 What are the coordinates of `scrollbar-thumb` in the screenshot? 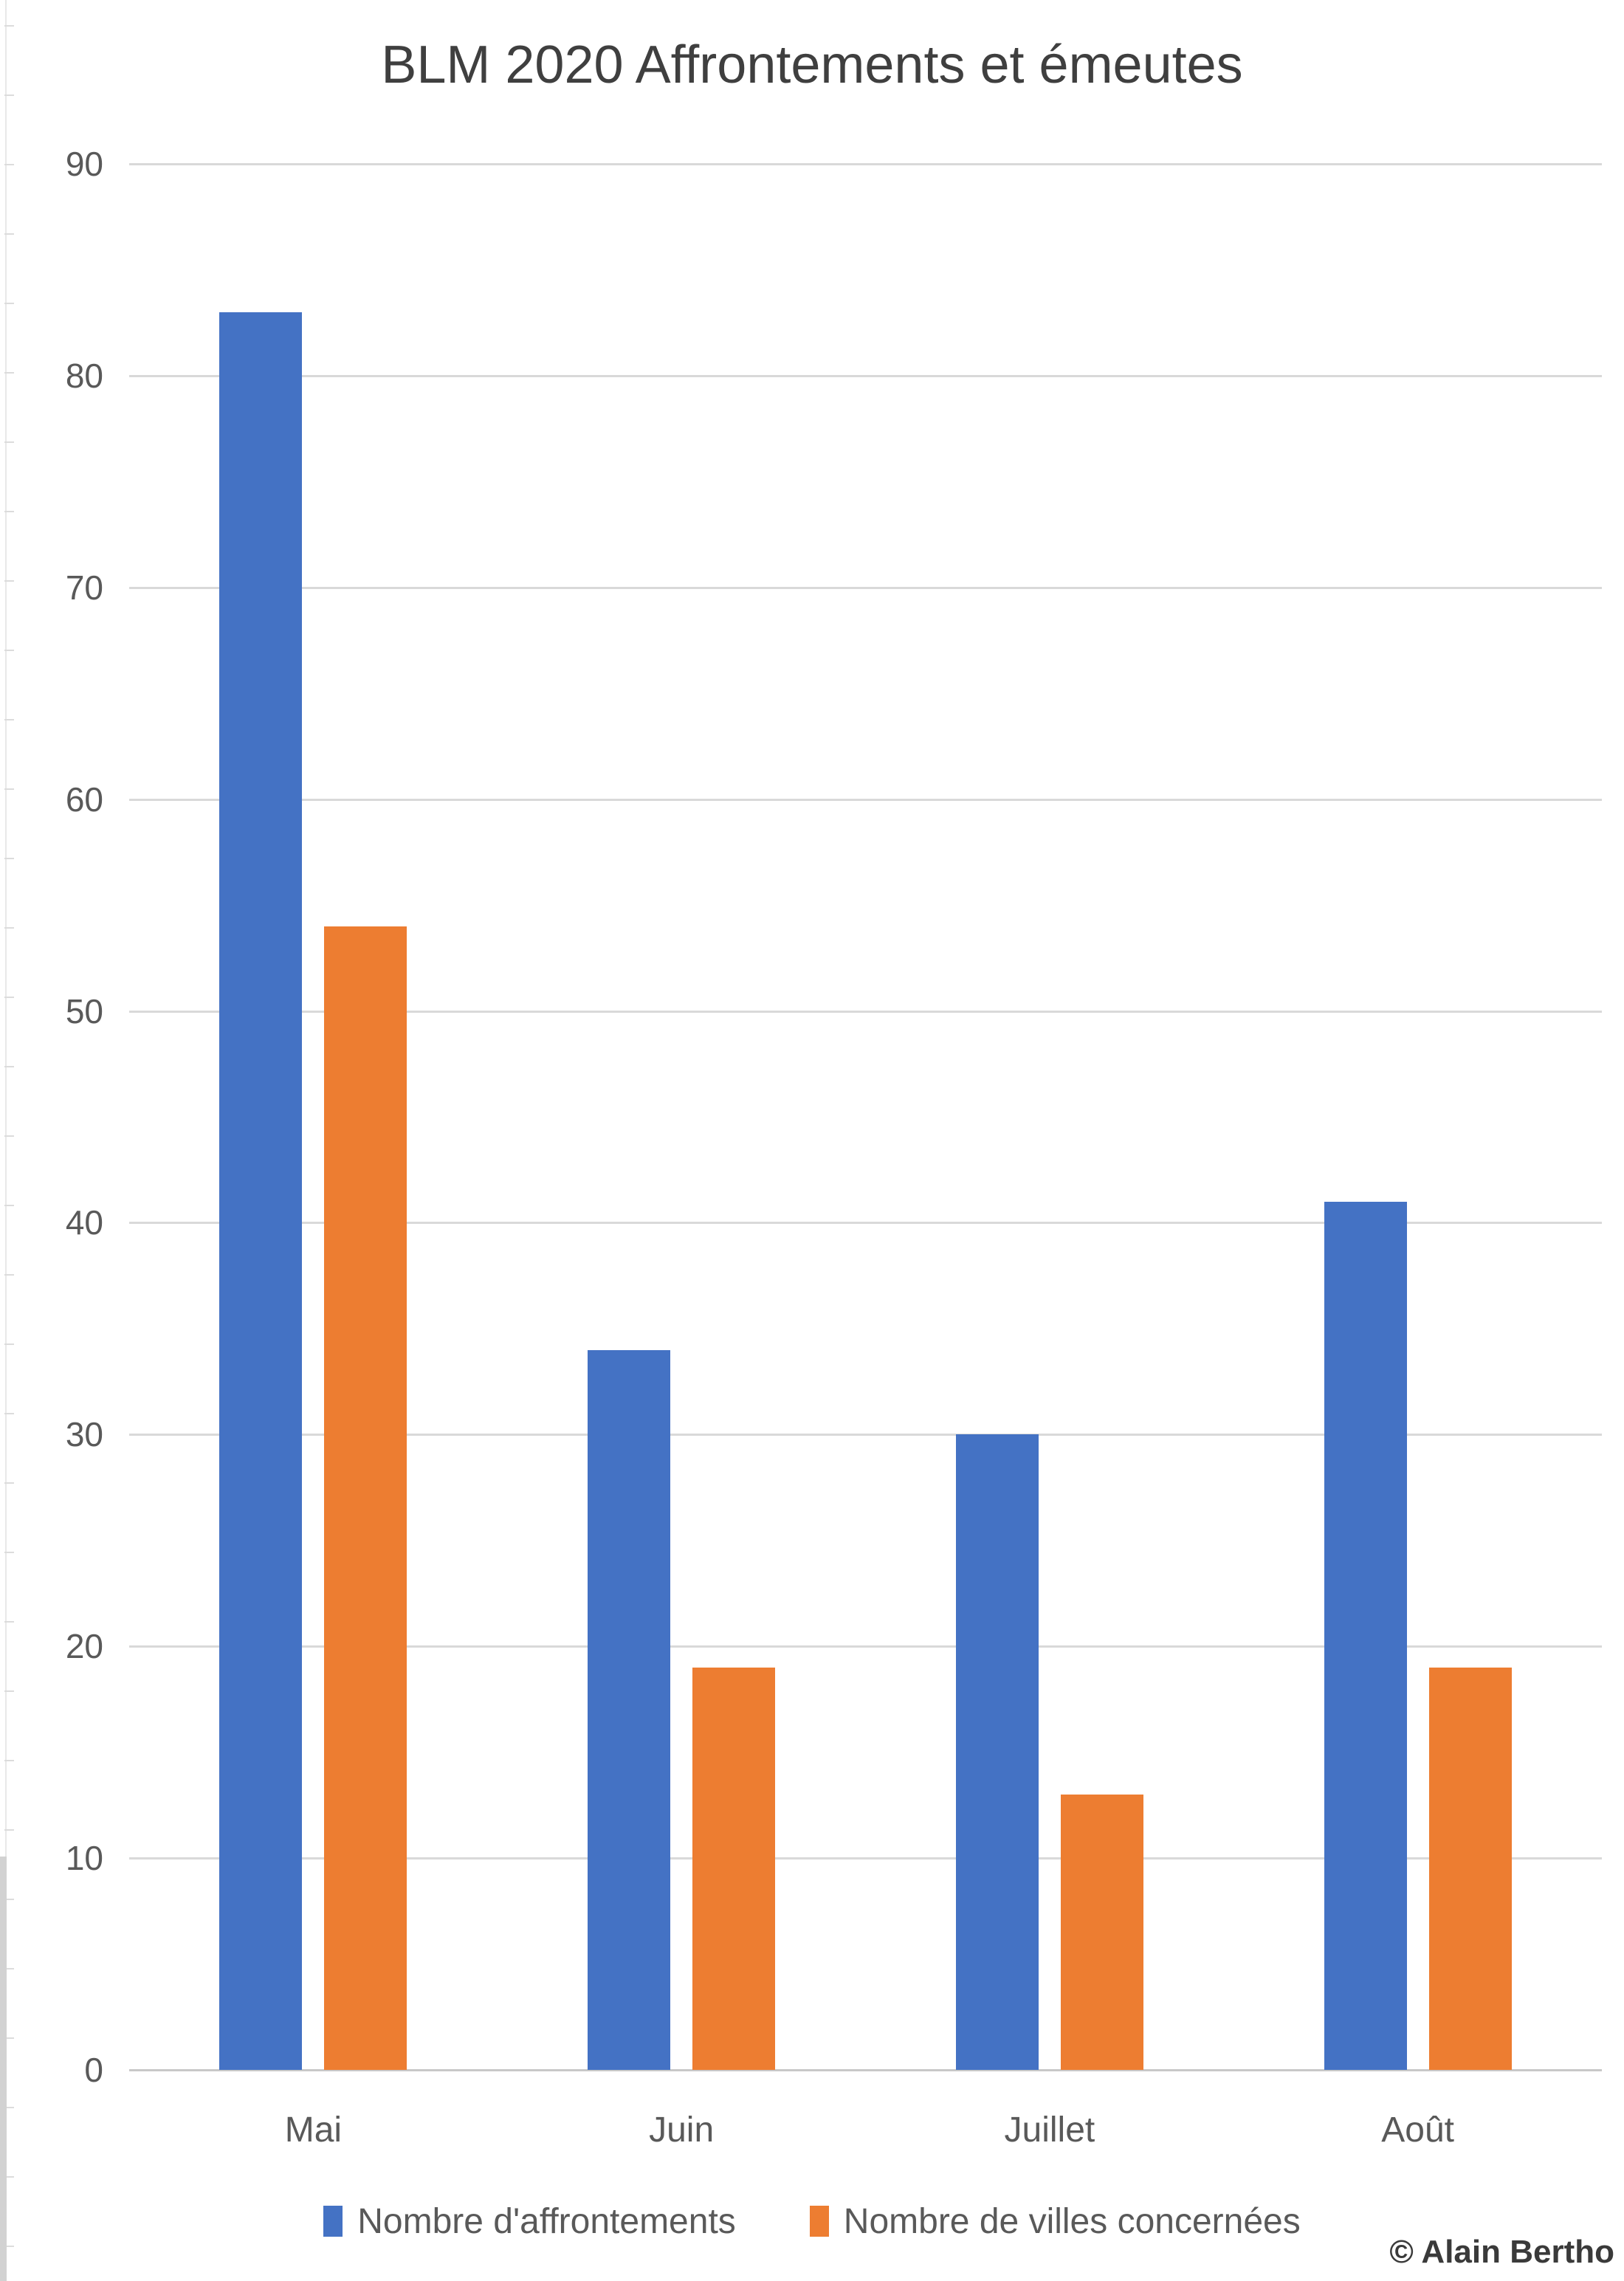 It's located at (3, 2069).